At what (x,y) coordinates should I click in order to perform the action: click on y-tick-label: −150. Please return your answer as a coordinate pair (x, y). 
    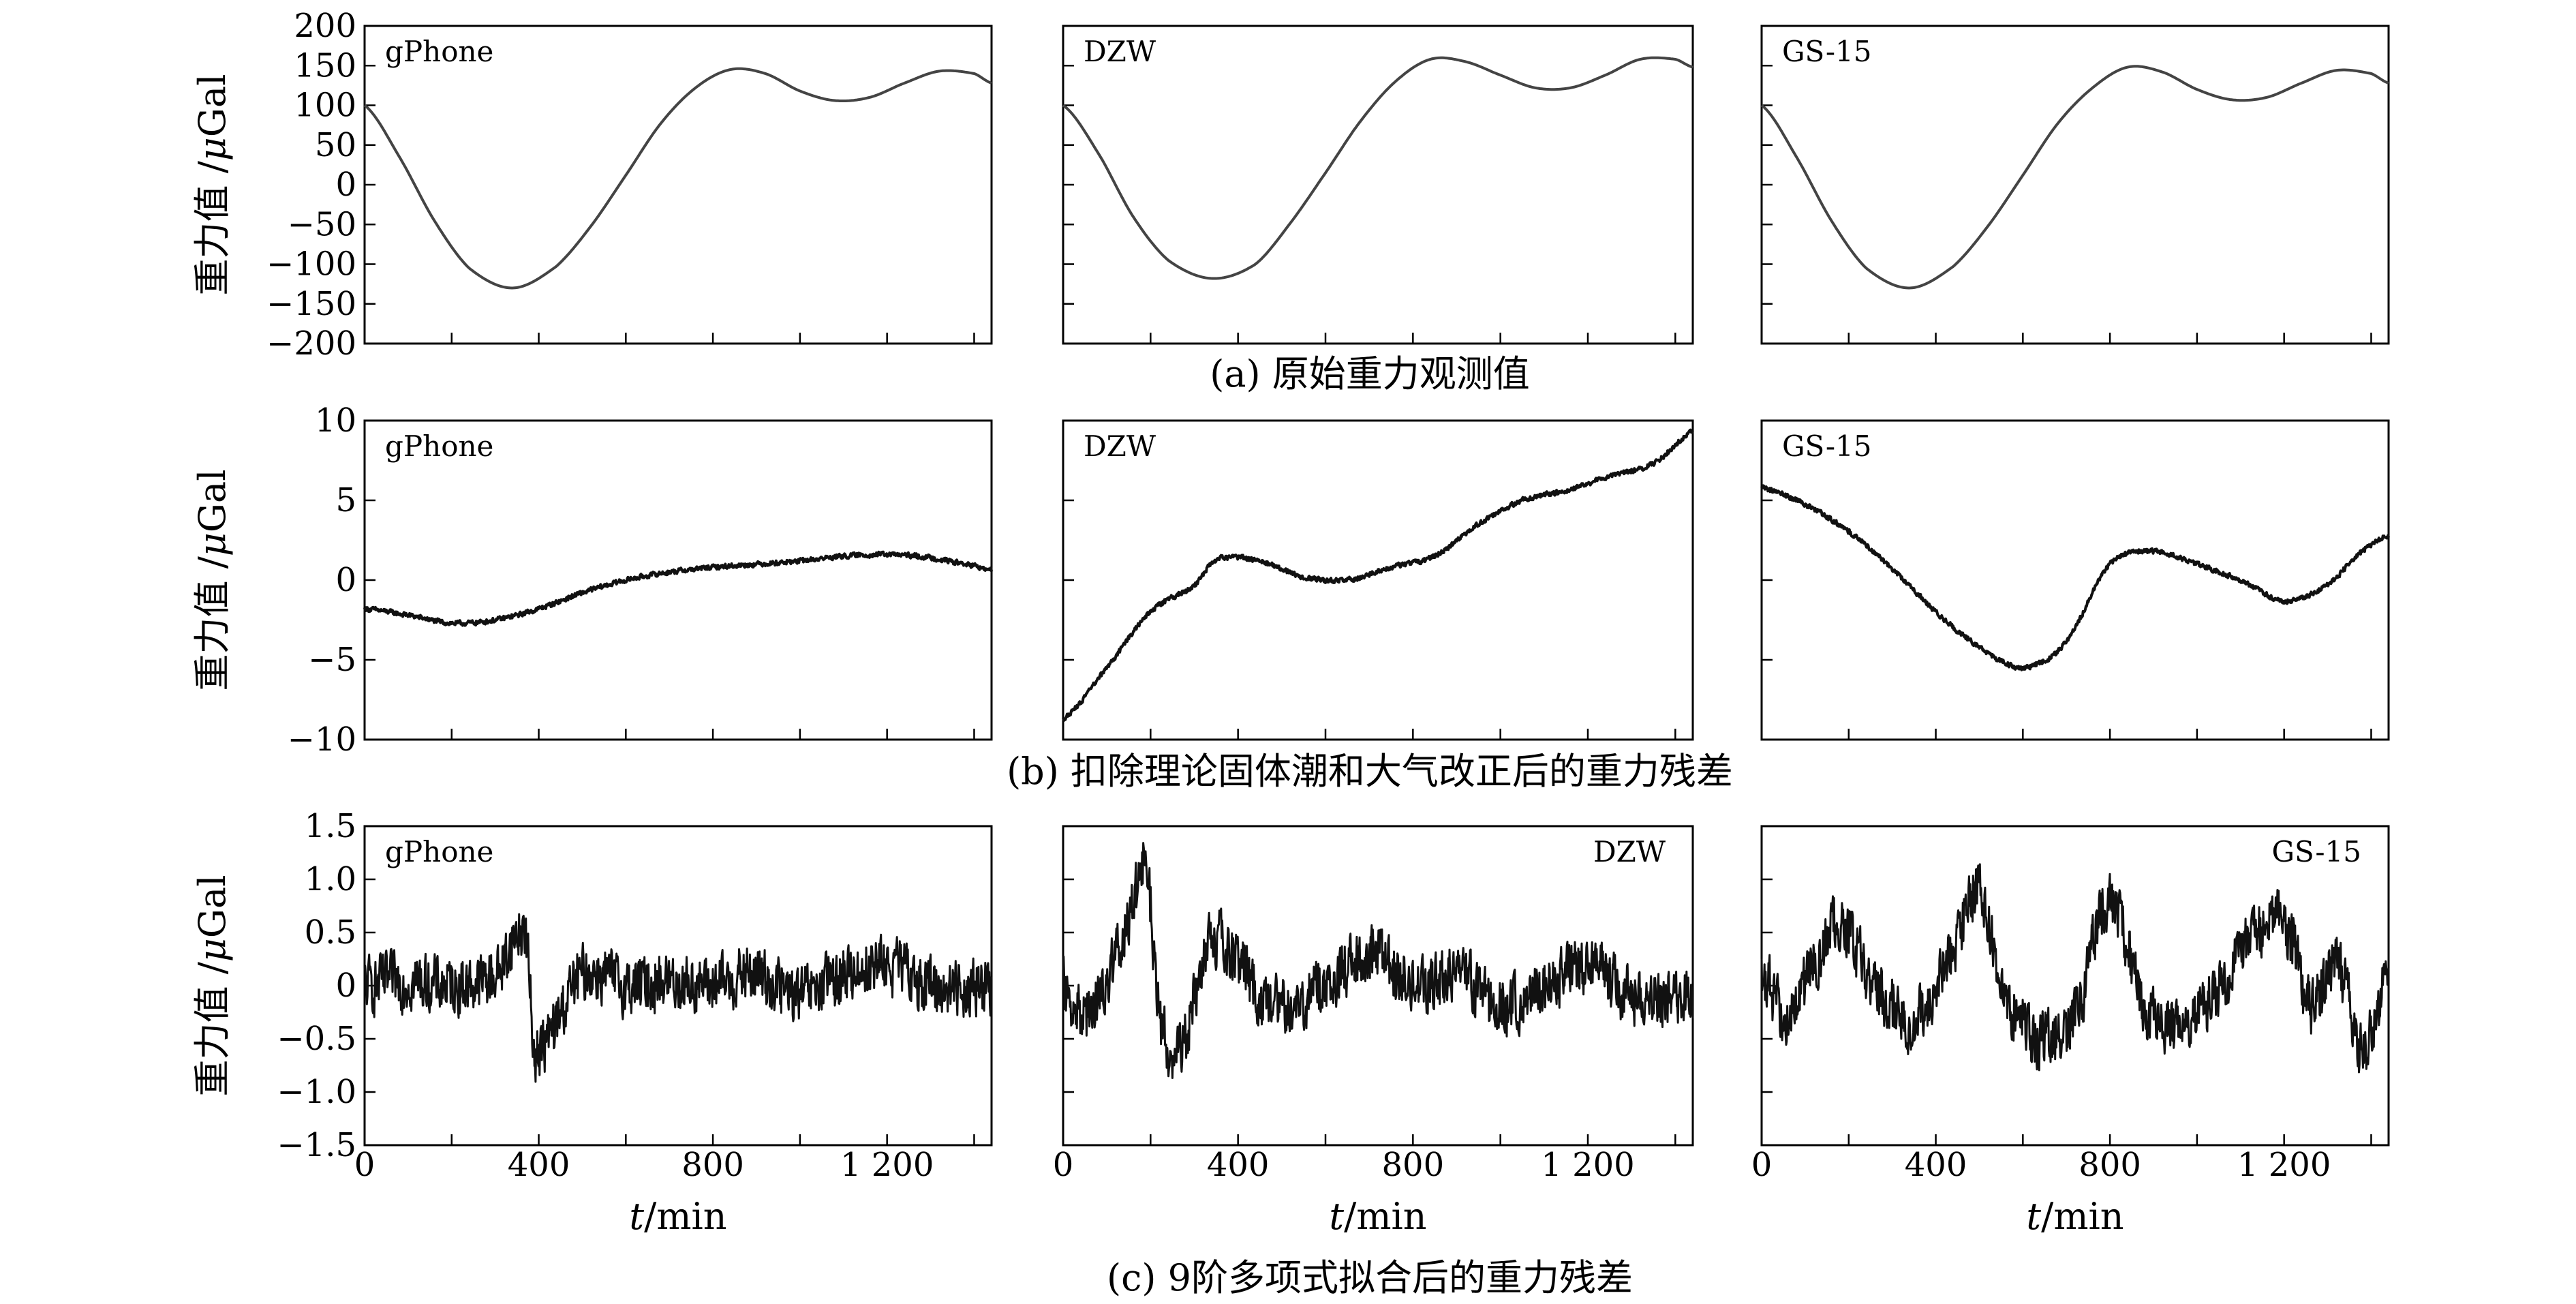
    Looking at the image, I should click on (311, 304).